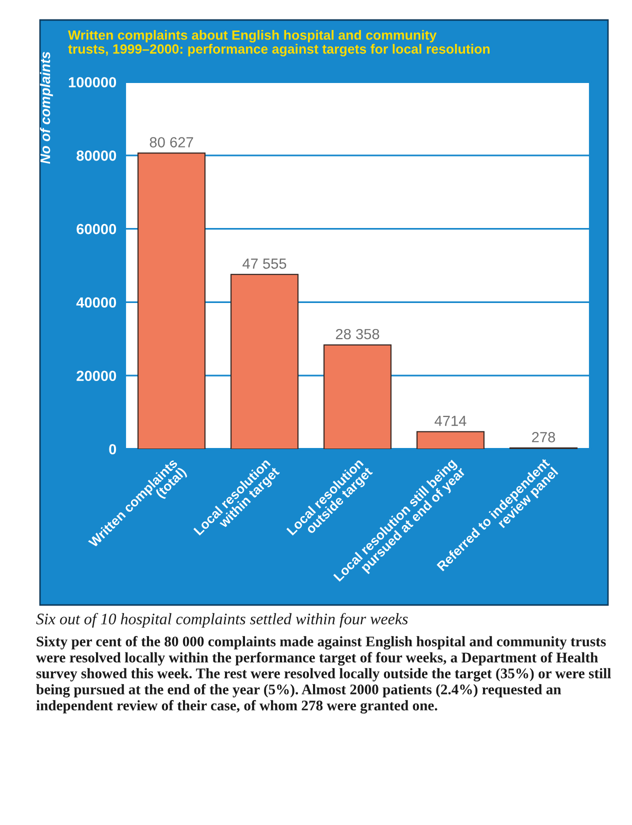  What do you see at coordinates (279, 43) in the screenshot?
I see `chart-title: Written complaints about English hospital and community trusts, 1999–2000: performance against targets for local resolution` at bounding box center [279, 43].